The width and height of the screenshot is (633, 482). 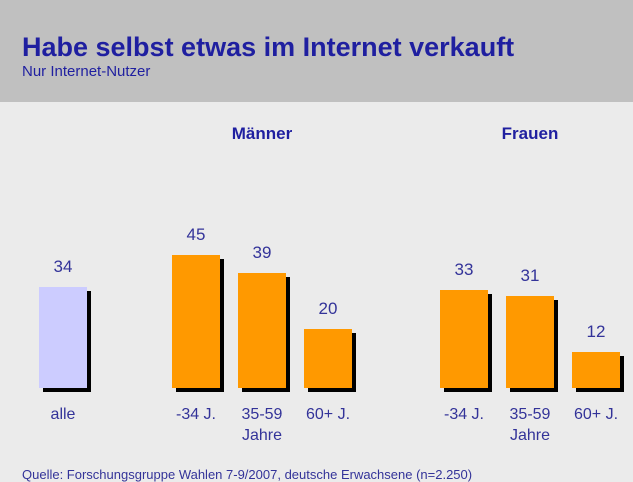 I want to click on chart-title: Habe selbst etwas im Internet verkauft, so click(x=268, y=47).